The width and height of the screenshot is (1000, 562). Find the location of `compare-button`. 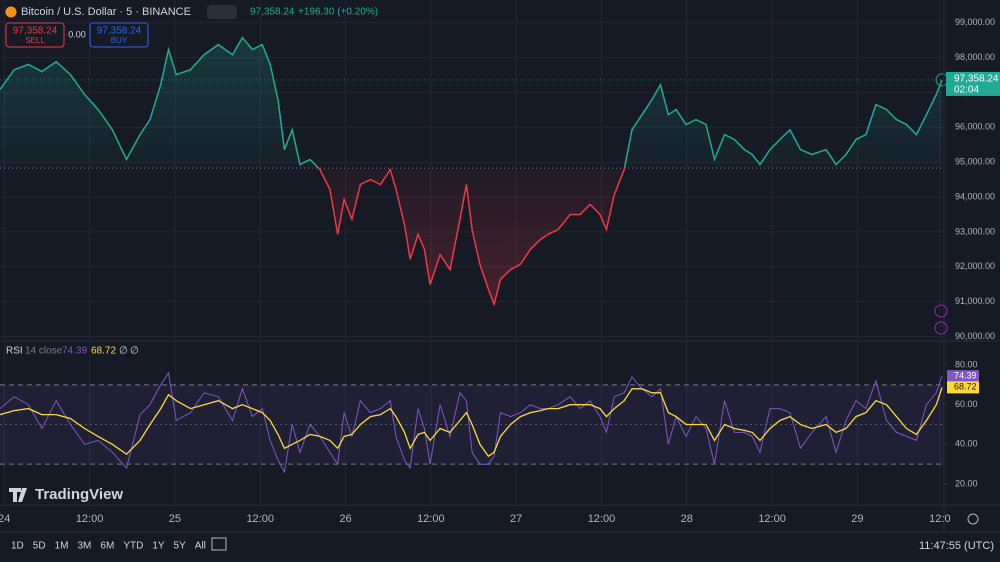

compare-button is located at coordinates (222, 12).